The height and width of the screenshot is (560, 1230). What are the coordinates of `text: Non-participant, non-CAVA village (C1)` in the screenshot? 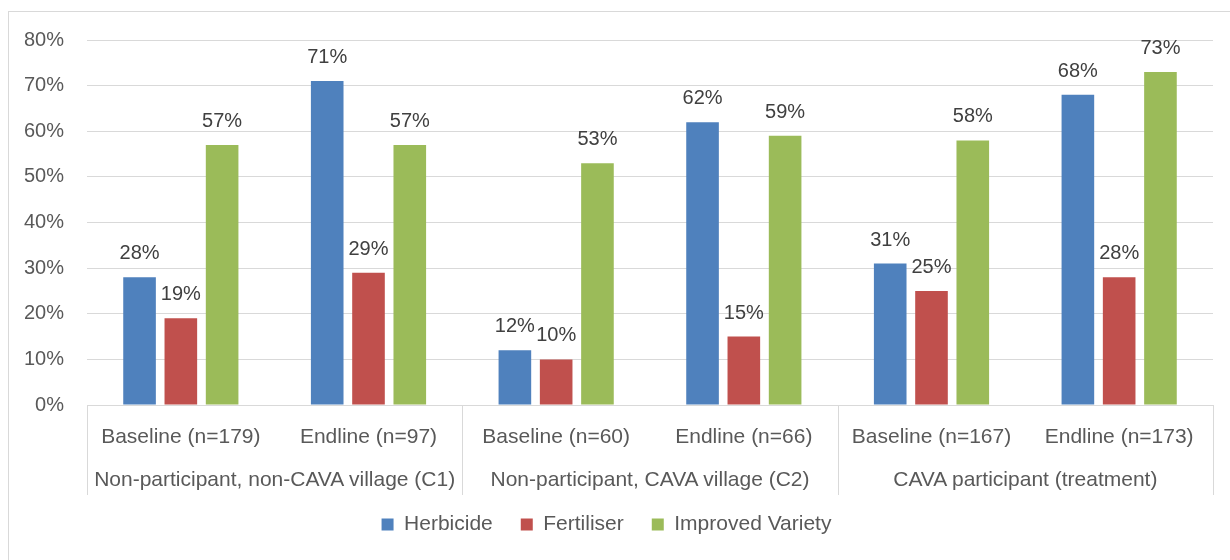 It's located at (275, 478).